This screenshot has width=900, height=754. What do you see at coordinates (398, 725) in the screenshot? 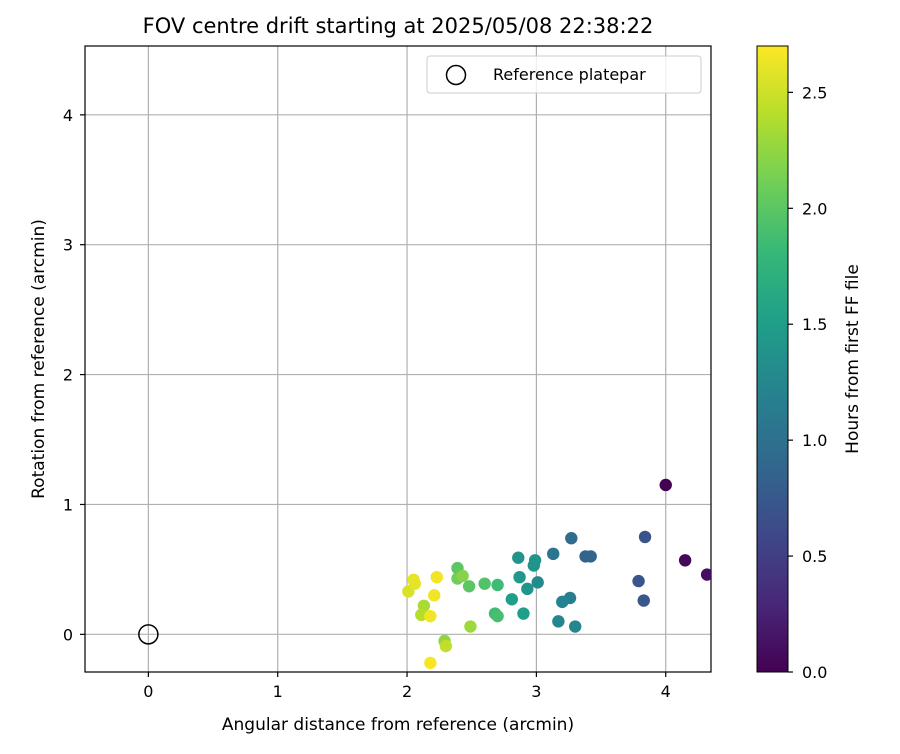
I see `x-axis-label: Angular distance from reference (arcmin)` at bounding box center [398, 725].